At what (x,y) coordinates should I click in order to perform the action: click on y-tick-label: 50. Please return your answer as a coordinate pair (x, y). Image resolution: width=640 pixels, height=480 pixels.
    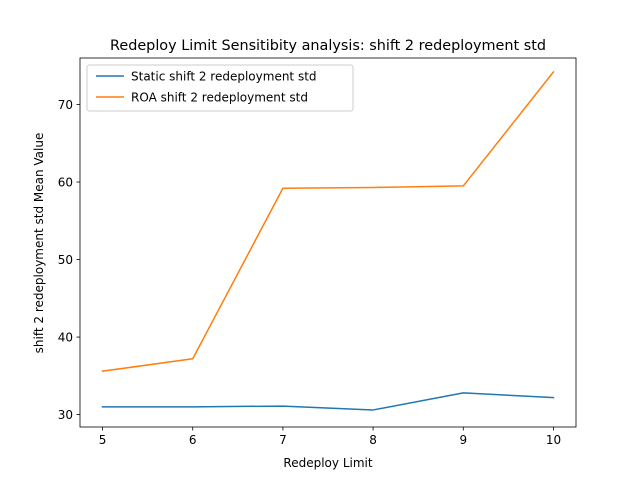
    Looking at the image, I should click on (65, 260).